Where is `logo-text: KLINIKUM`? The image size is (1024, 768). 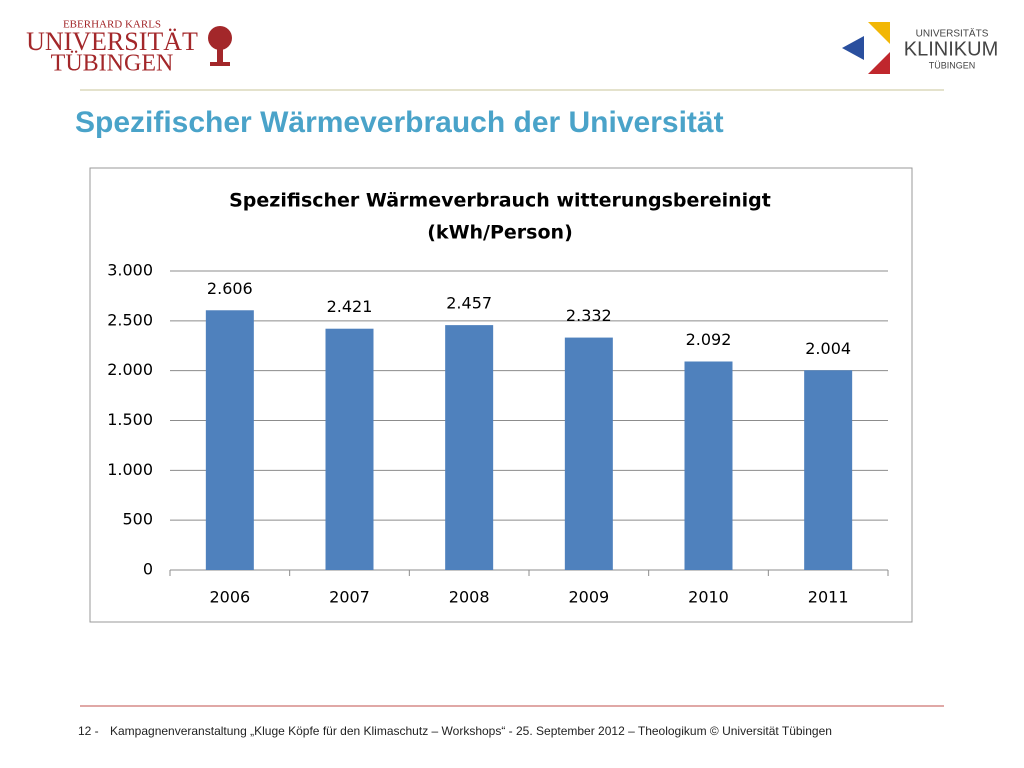 logo-text: KLINIKUM is located at coordinates (951, 49).